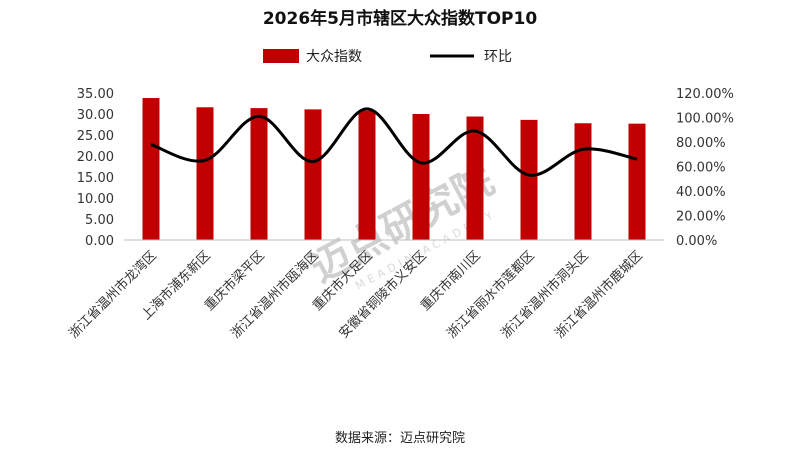  Describe the element at coordinates (95, 94) in the screenshot. I see `y-left-tick-label: 35.00` at that location.